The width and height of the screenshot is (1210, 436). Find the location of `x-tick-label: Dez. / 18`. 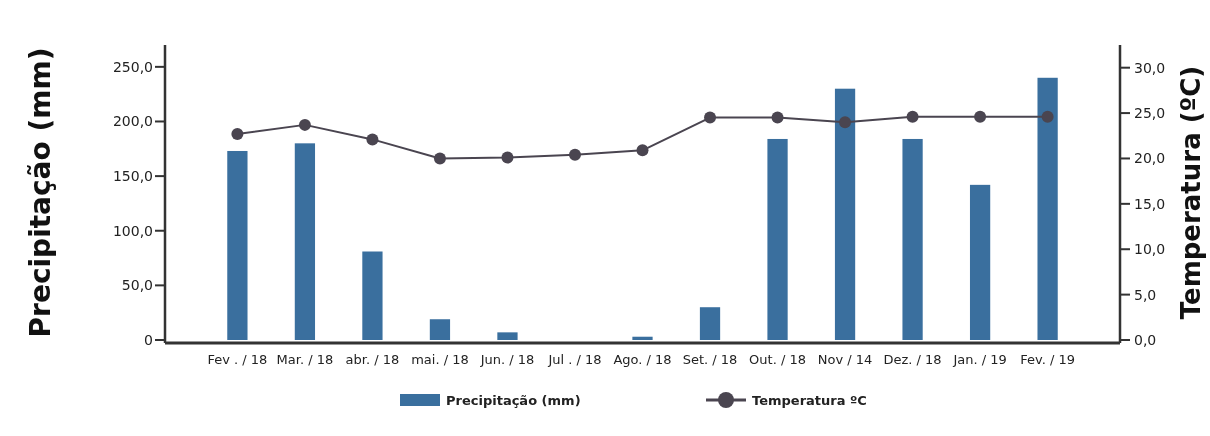

x-tick-label: Dez. / 18 is located at coordinates (912, 359).